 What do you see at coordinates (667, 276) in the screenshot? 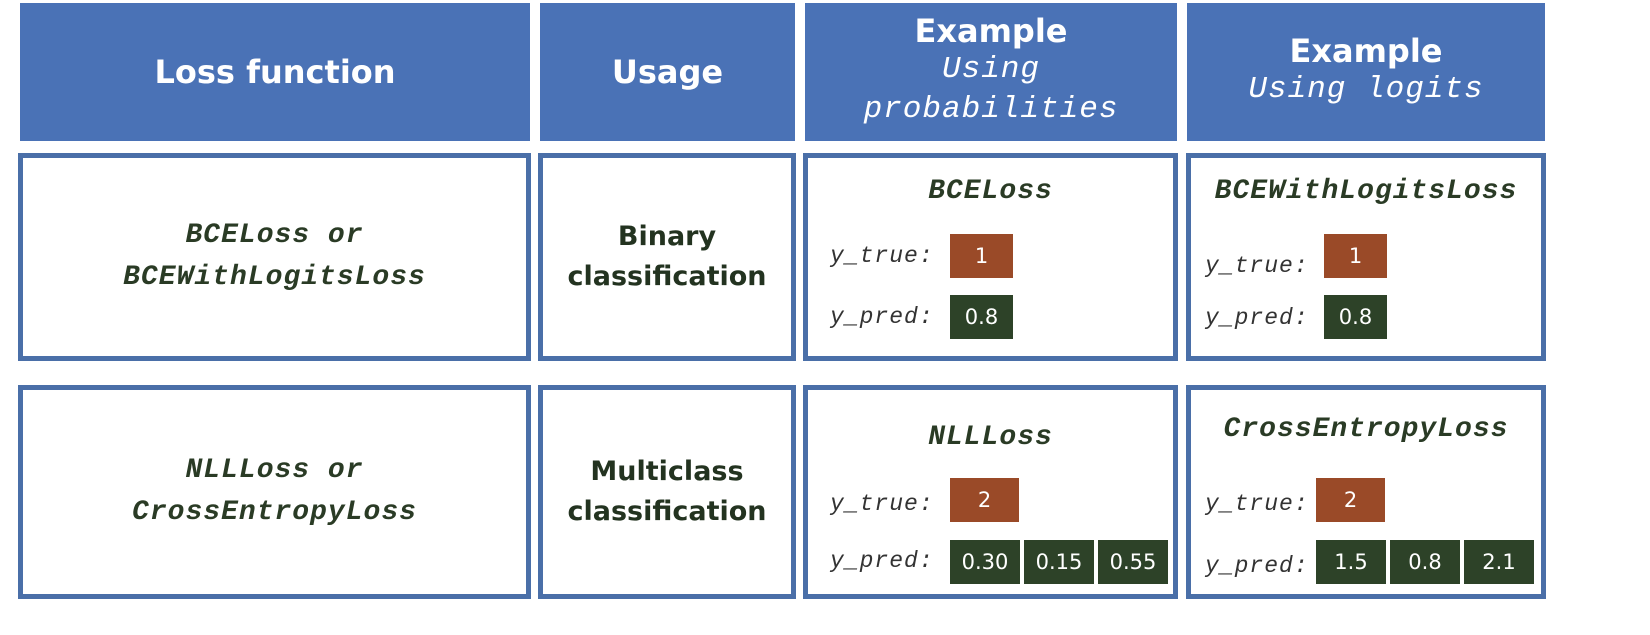
I see `row-1-usage-line2: classification` at bounding box center [667, 276].